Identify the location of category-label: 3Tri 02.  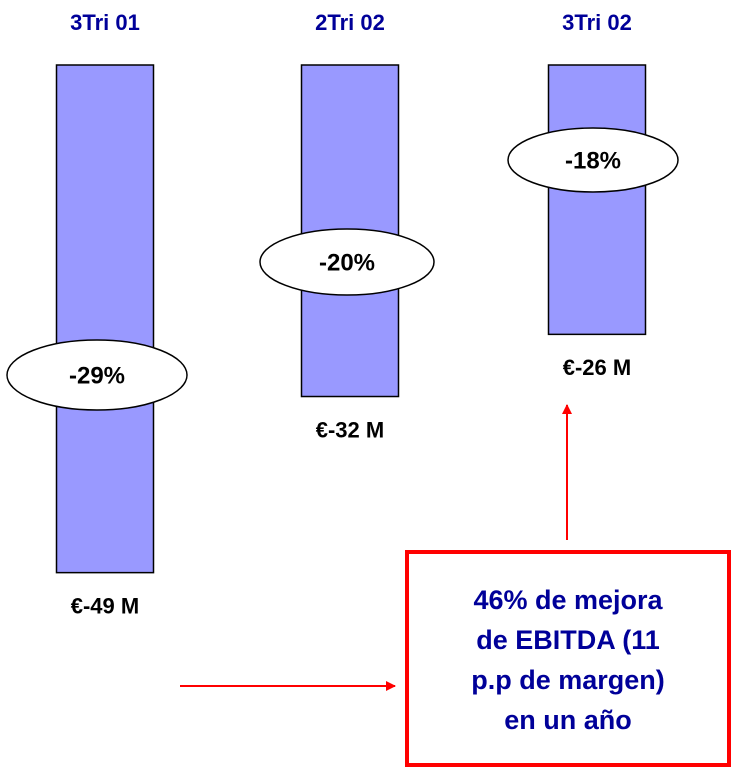
(597, 22).